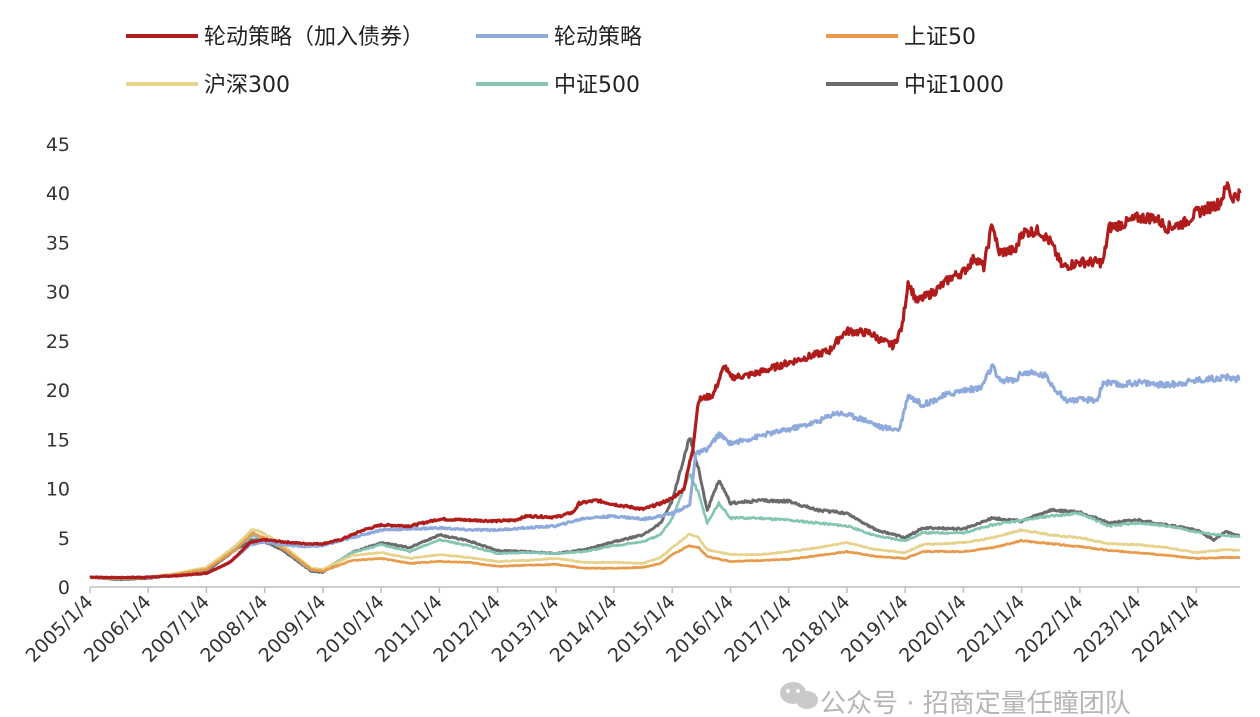 The image size is (1260, 717). What do you see at coordinates (314, 37) in the screenshot?
I see `legend-label: 轮动策略（加入债券）` at bounding box center [314, 37].